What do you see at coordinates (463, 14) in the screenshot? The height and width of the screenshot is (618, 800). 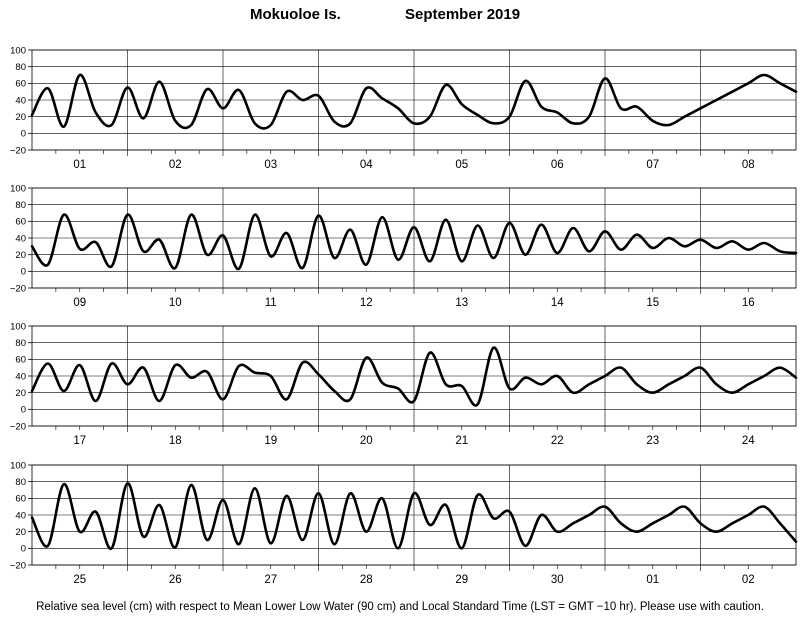 I see `title-period: September 2019` at bounding box center [463, 14].